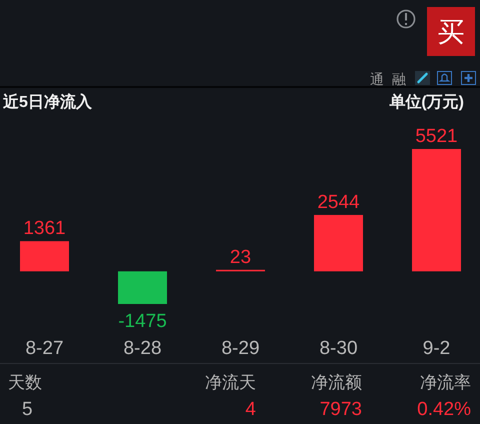  I want to click on annotation: 净流额, so click(336, 382).